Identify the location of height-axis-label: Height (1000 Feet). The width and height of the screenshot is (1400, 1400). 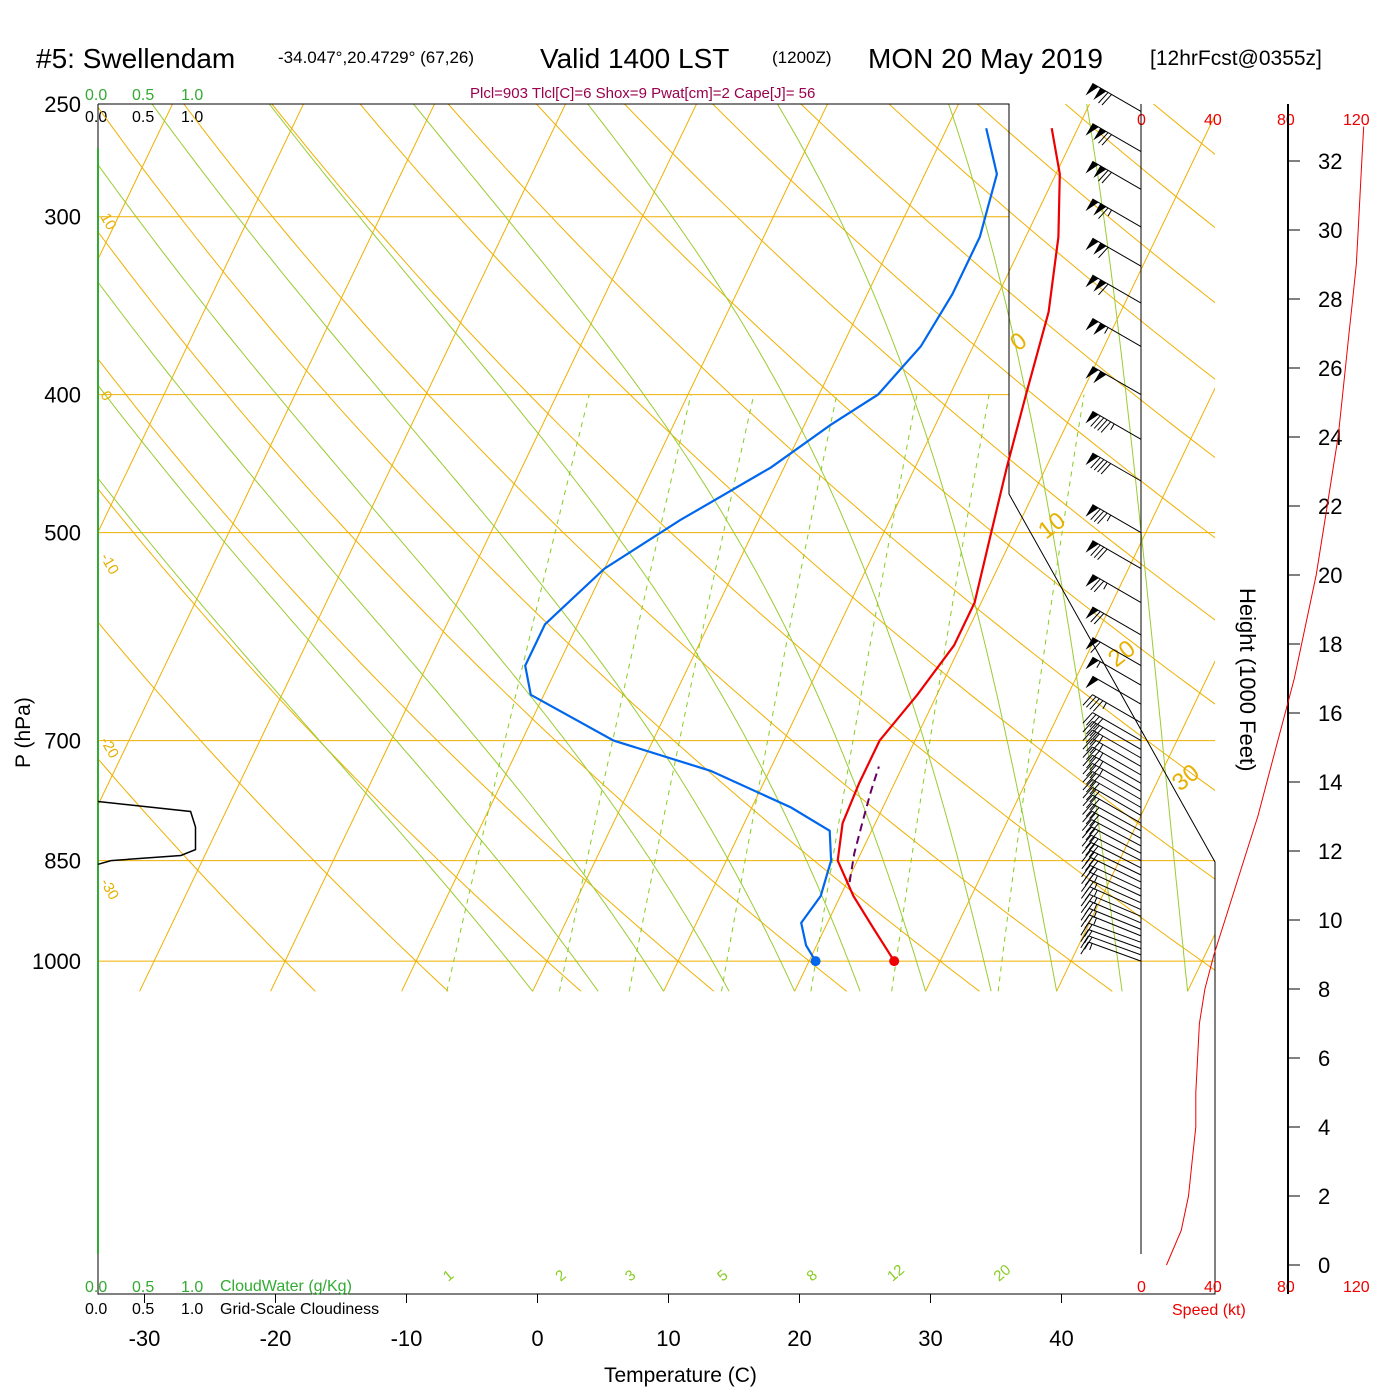
(1247, 679).